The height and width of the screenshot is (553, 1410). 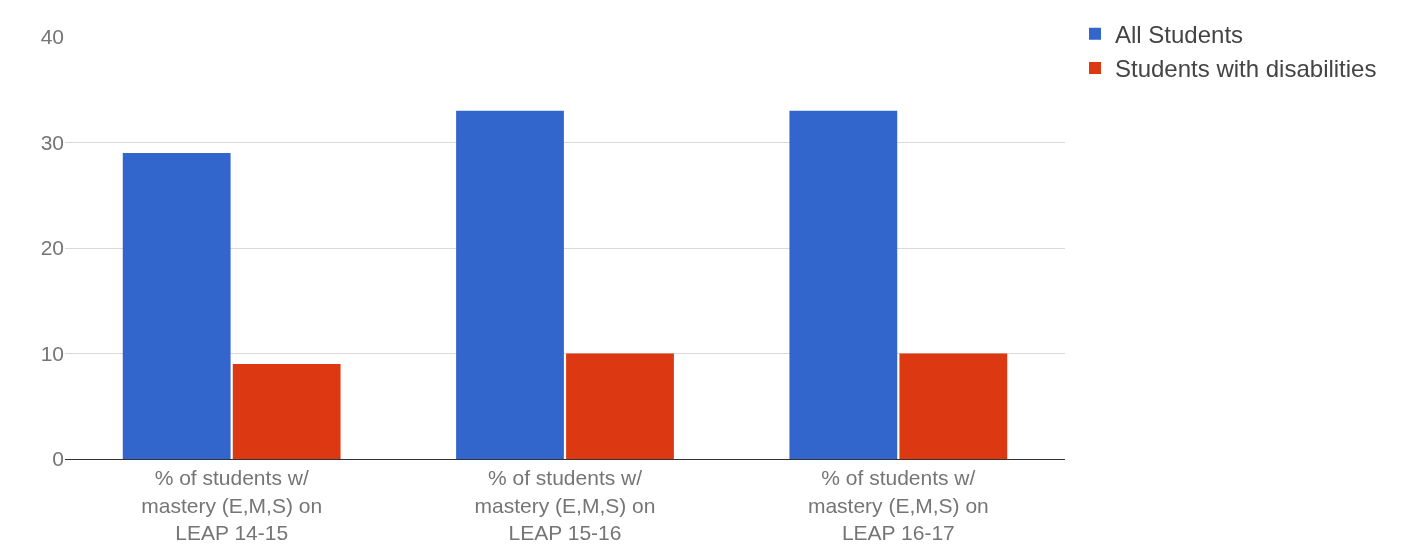 I want to click on legend-label: All Students, so click(x=1179, y=35).